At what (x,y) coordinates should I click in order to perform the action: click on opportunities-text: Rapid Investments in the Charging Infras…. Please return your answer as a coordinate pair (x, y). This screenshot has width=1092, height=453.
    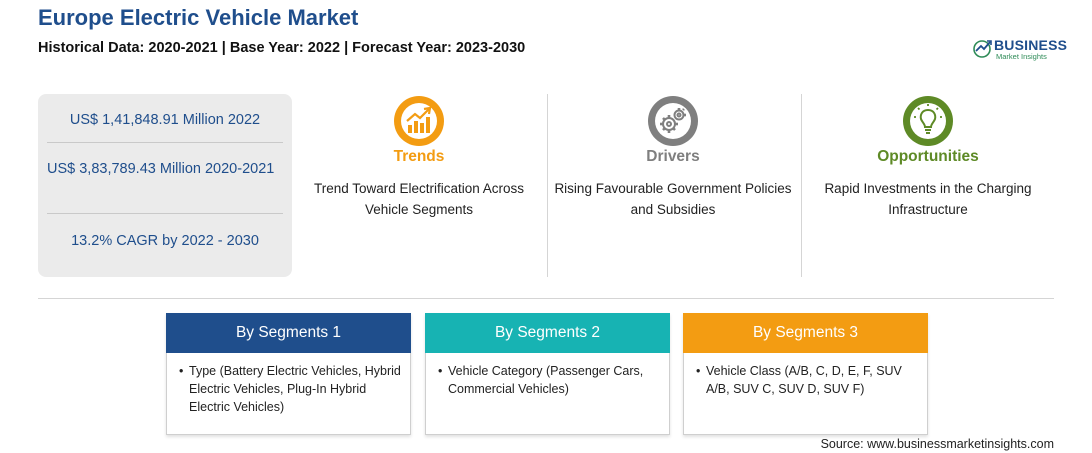
    Looking at the image, I should click on (928, 199).